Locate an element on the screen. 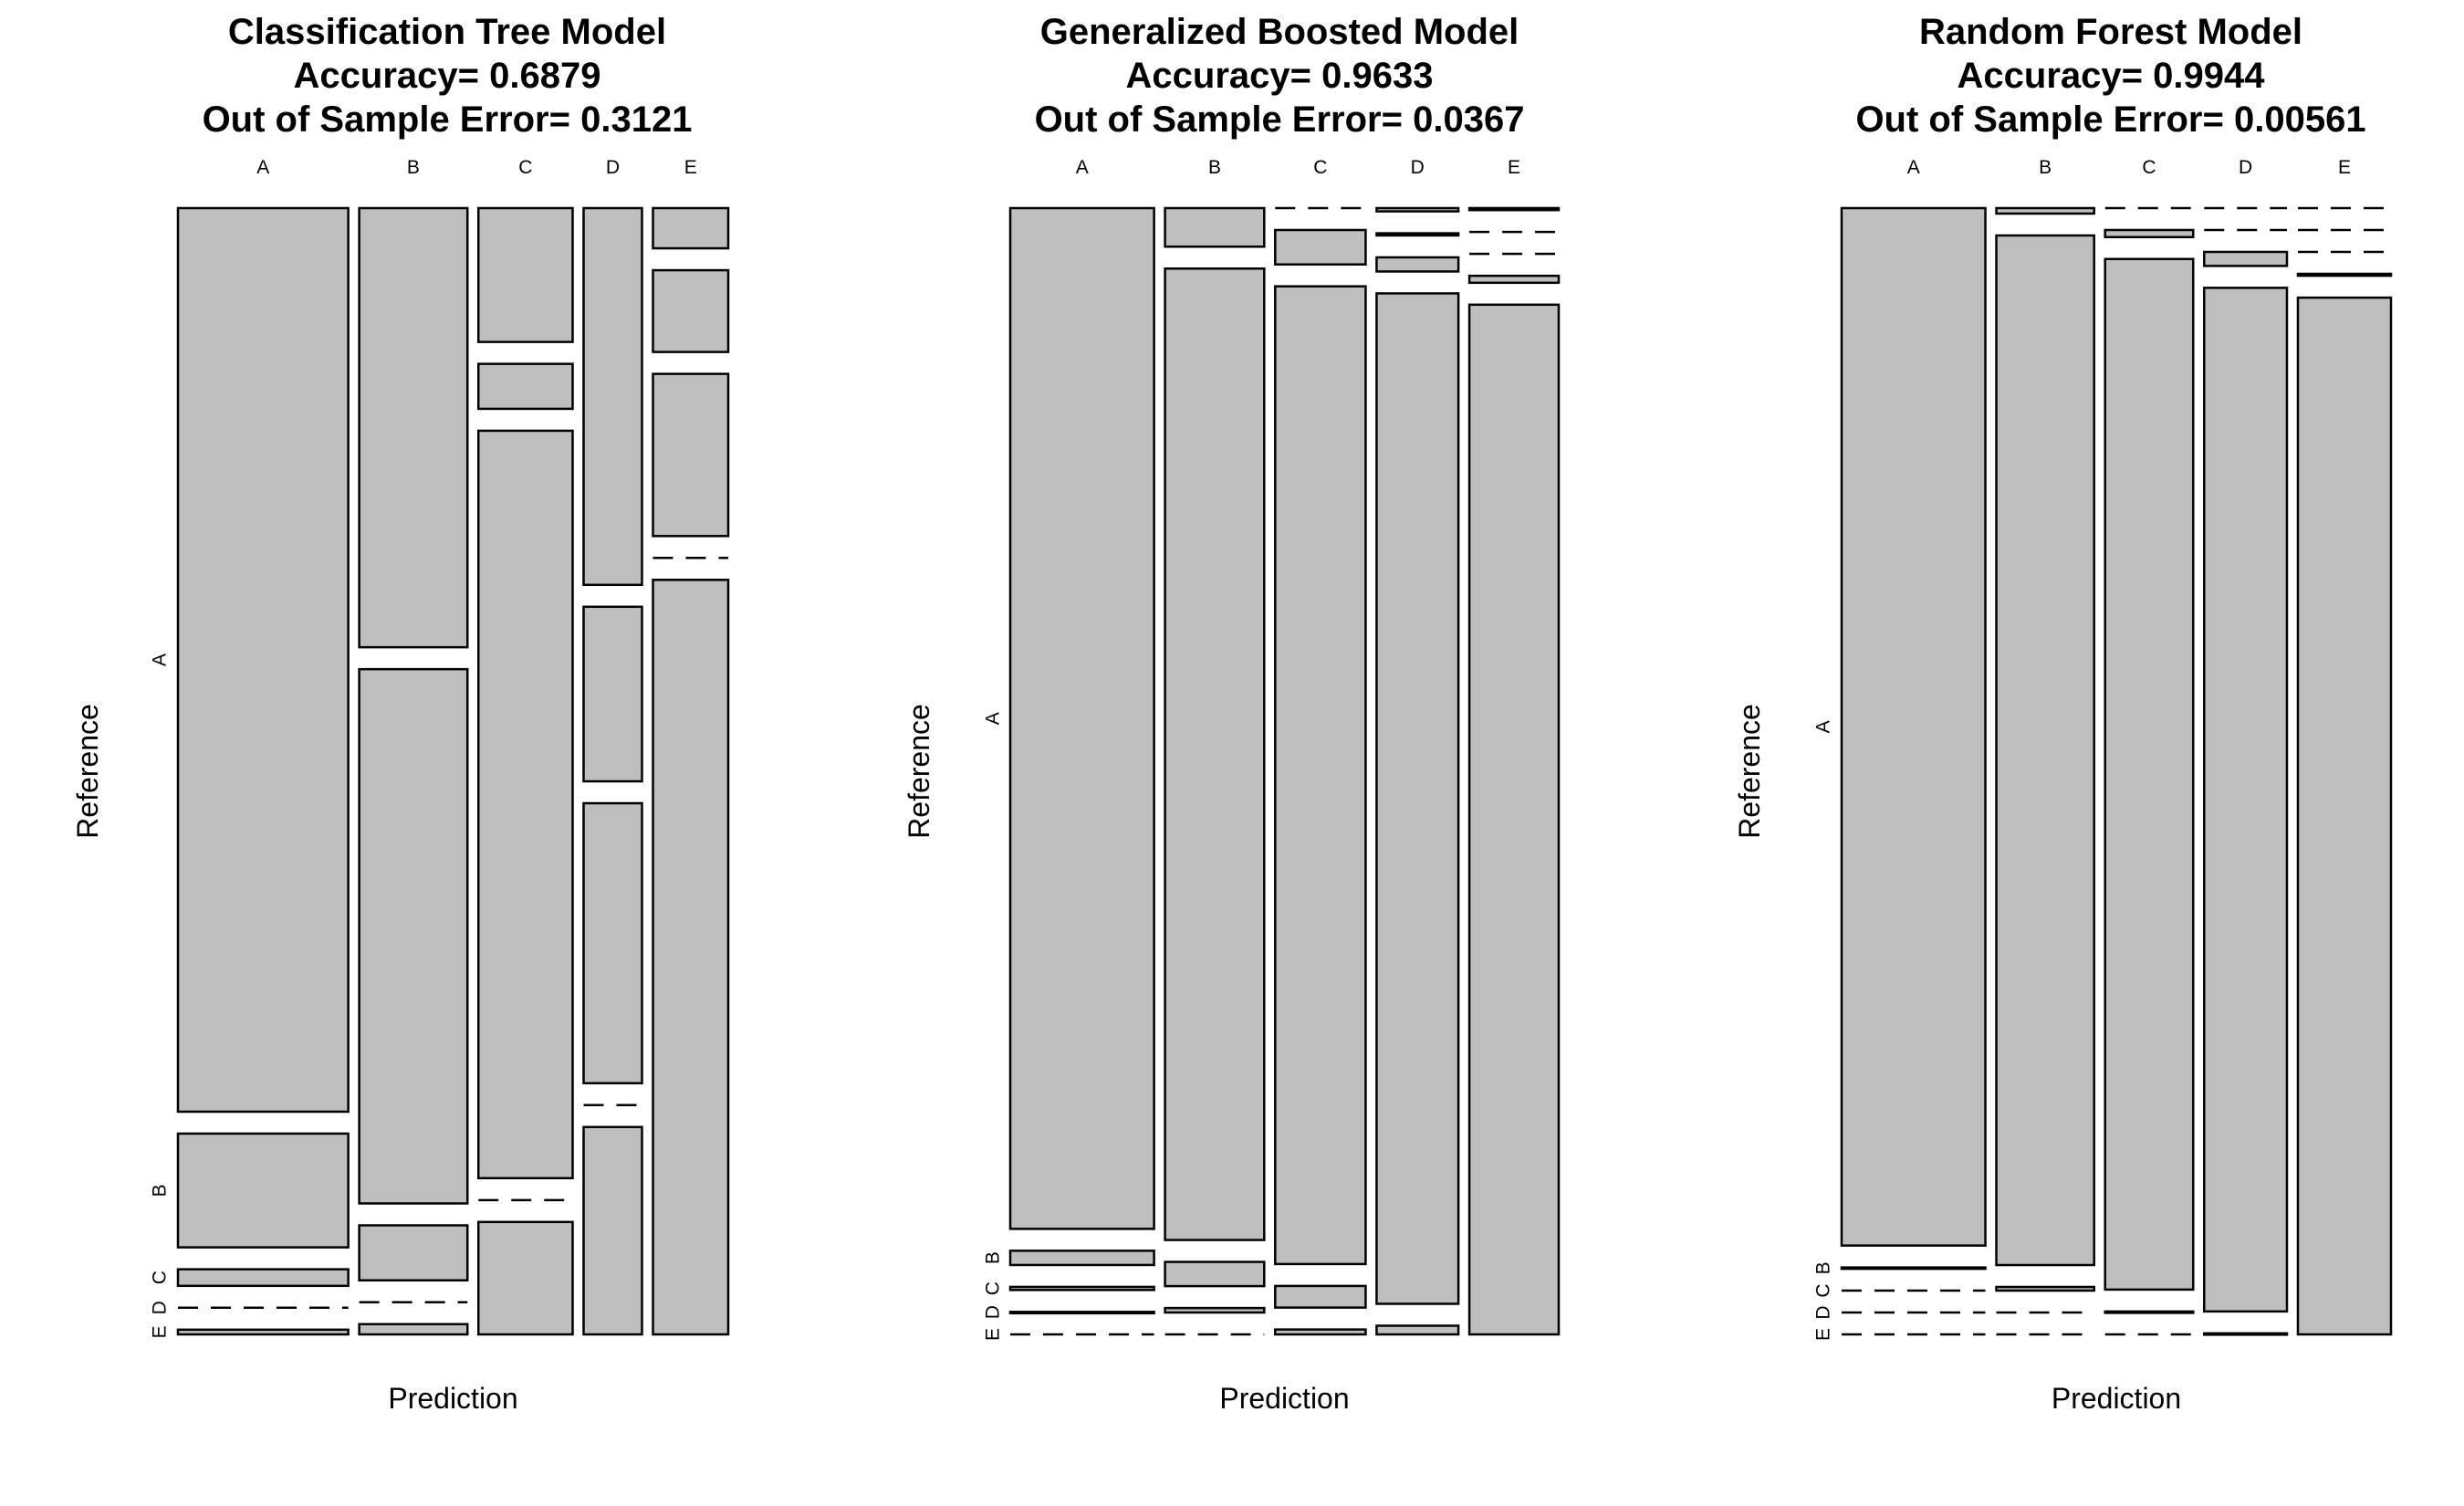 This screenshot has width=2464, height=1506. chart-title-line: Accuracy= 0.9633 is located at coordinates (1280, 76).